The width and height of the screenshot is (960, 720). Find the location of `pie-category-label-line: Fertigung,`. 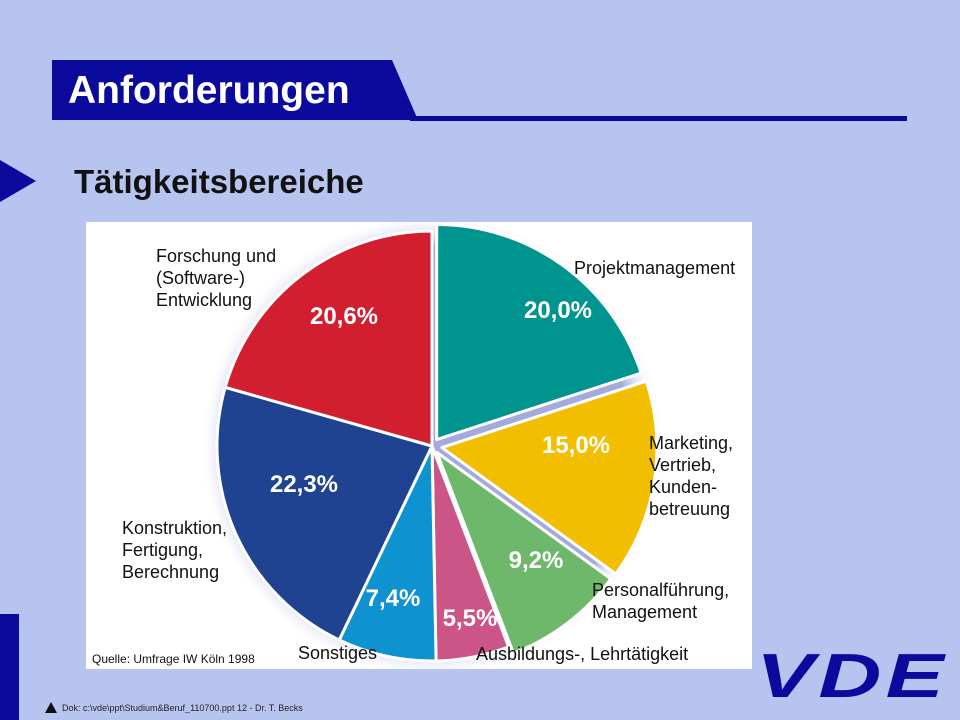

pie-category-label-line: Fertigung, is located at coordinates (162, 550).